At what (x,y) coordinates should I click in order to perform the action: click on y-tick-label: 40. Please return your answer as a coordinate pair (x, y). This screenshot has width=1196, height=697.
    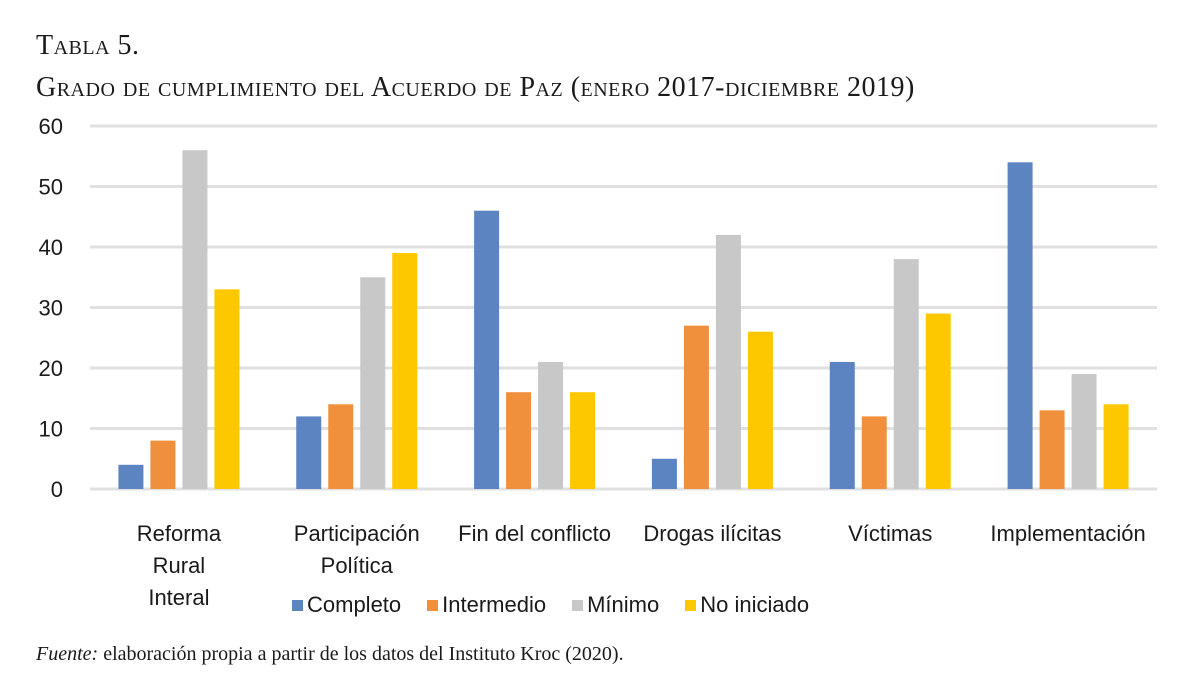
    Looking at the image, I should click on (51, 247).